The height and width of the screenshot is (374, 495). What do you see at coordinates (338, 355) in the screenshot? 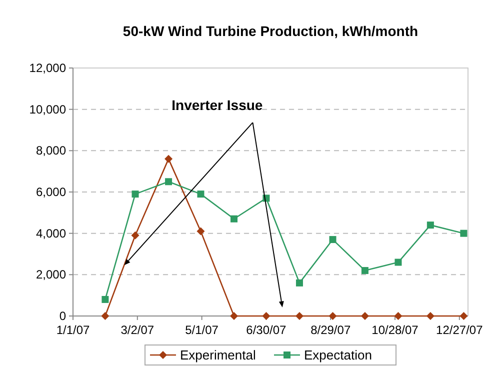
I see `legend-label: Expectation` at bounding box center [338, 355].